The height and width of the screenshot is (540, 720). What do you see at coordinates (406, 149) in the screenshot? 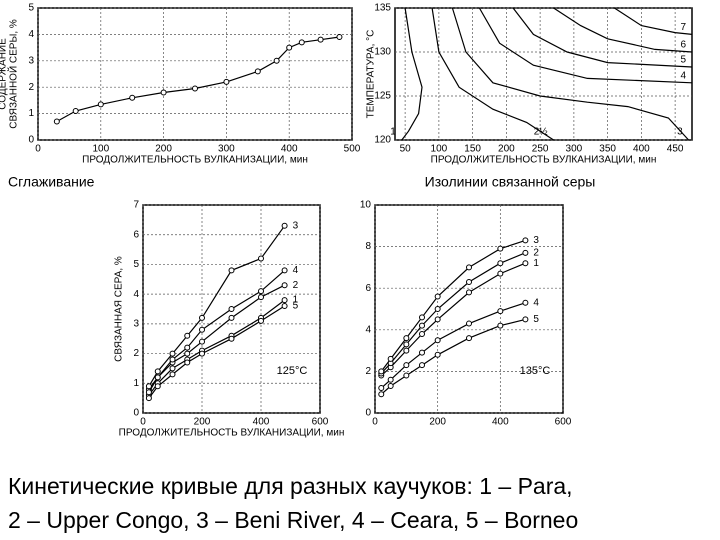
I see `x-tick-label: 50` at bounding box center [406, 149].